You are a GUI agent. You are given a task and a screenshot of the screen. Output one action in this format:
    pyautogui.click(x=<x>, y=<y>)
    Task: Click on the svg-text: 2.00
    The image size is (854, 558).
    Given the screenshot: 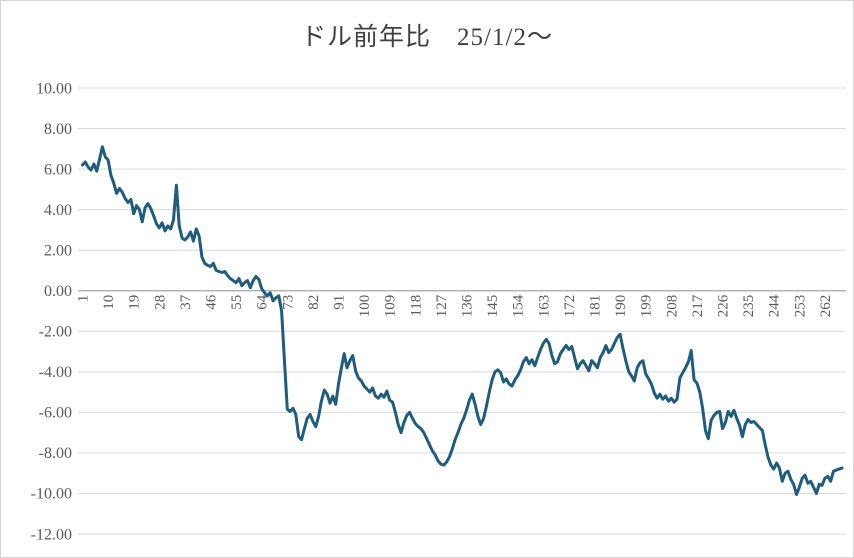 What is the action you would take?
    pyautogui.click(x=58, y=250)
    